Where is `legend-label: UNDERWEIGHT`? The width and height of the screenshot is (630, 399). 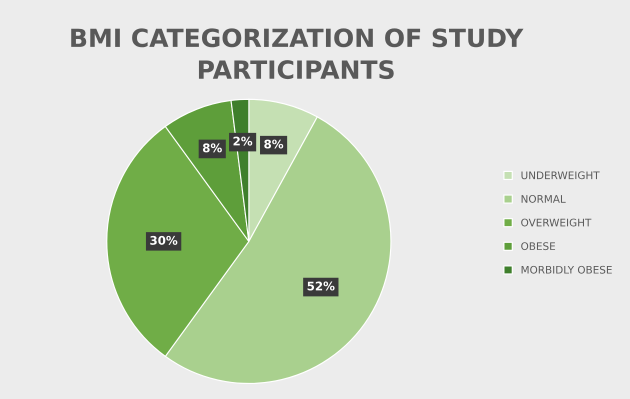
legend-label: UNDERWEIGHT is located at coordinates (560, 175).